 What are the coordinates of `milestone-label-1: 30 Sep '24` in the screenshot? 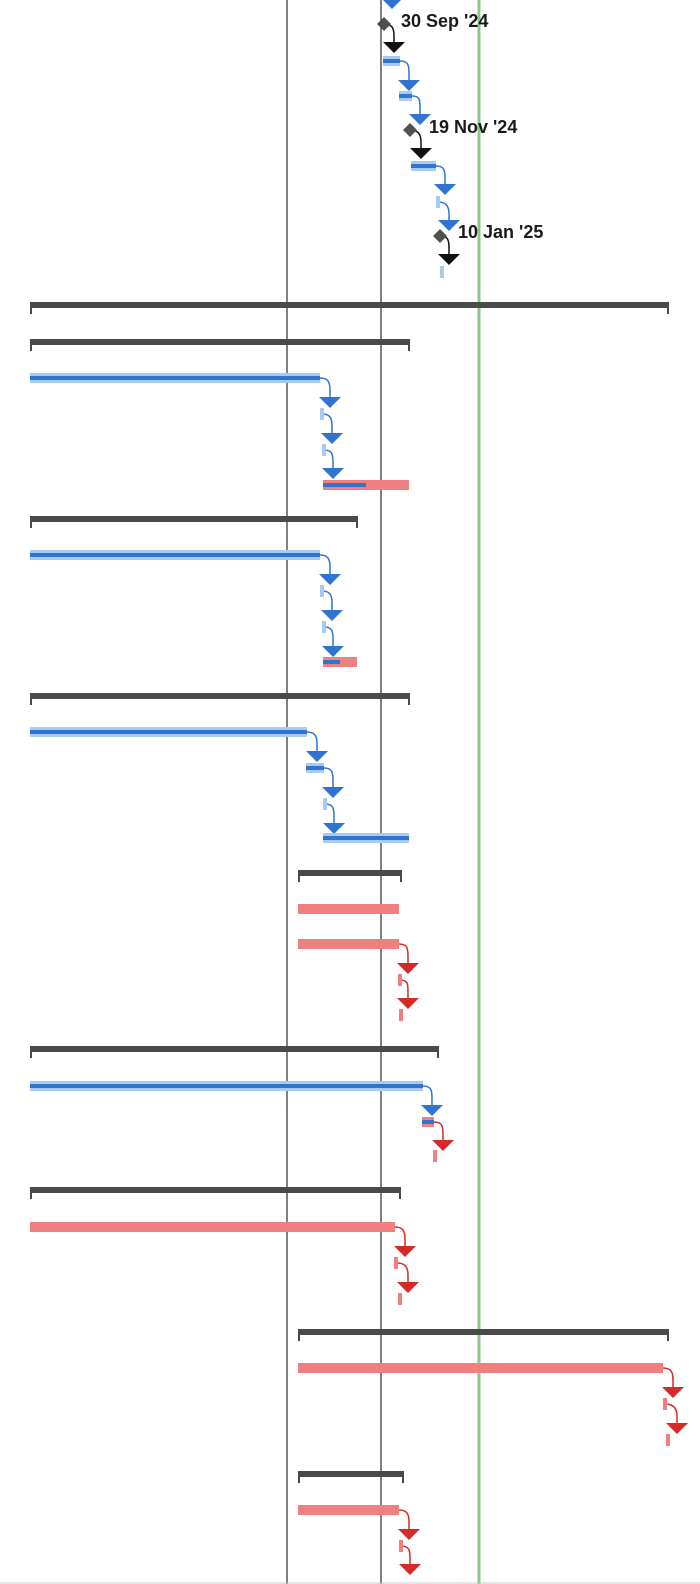 It's located at (444, 21).